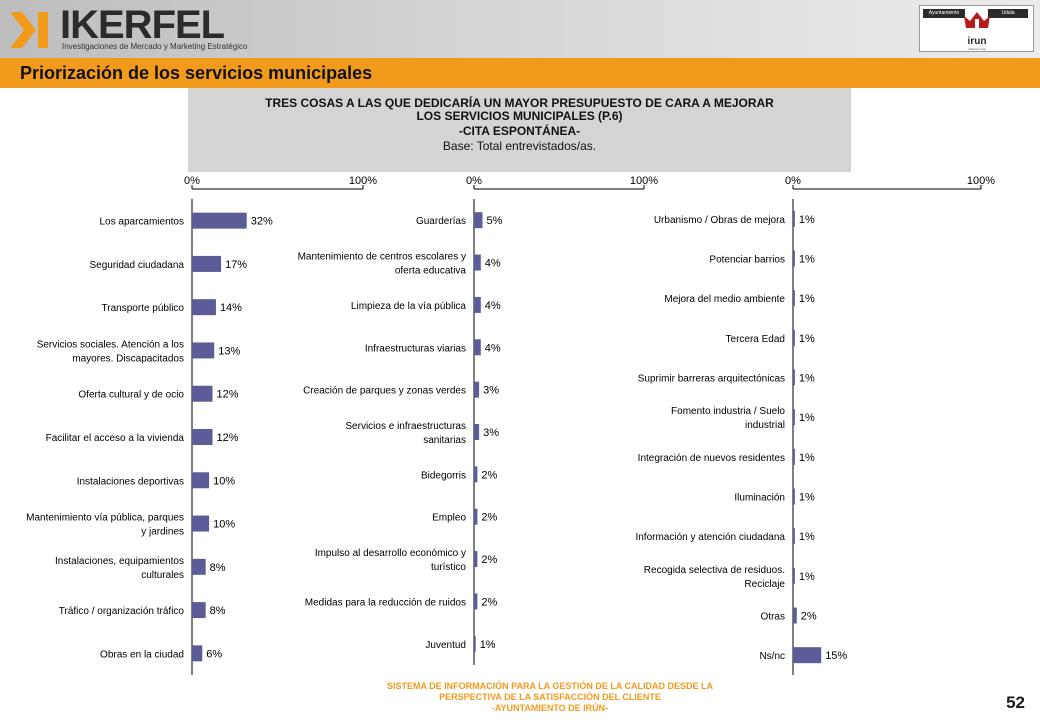 The image size is (1040, 720). Describe the element at coordinates (711, 458) in the screenshot. I see `category-label: Integración de nuevos residentes` at that location.